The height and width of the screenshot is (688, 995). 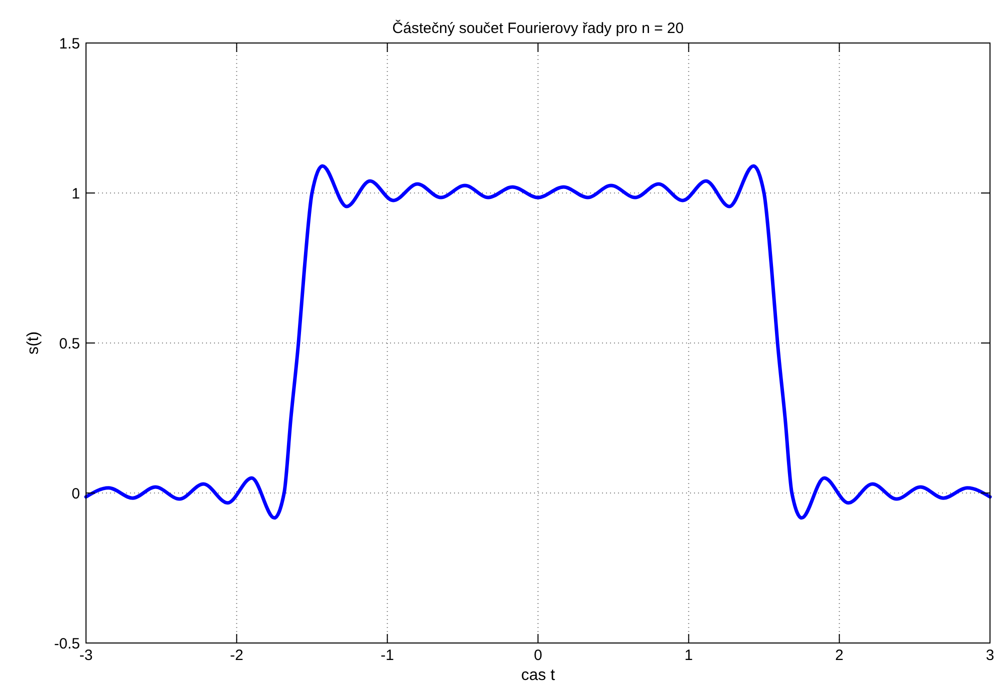 I want to click on y-axis-title: s(t), so click(x=33, y=343).